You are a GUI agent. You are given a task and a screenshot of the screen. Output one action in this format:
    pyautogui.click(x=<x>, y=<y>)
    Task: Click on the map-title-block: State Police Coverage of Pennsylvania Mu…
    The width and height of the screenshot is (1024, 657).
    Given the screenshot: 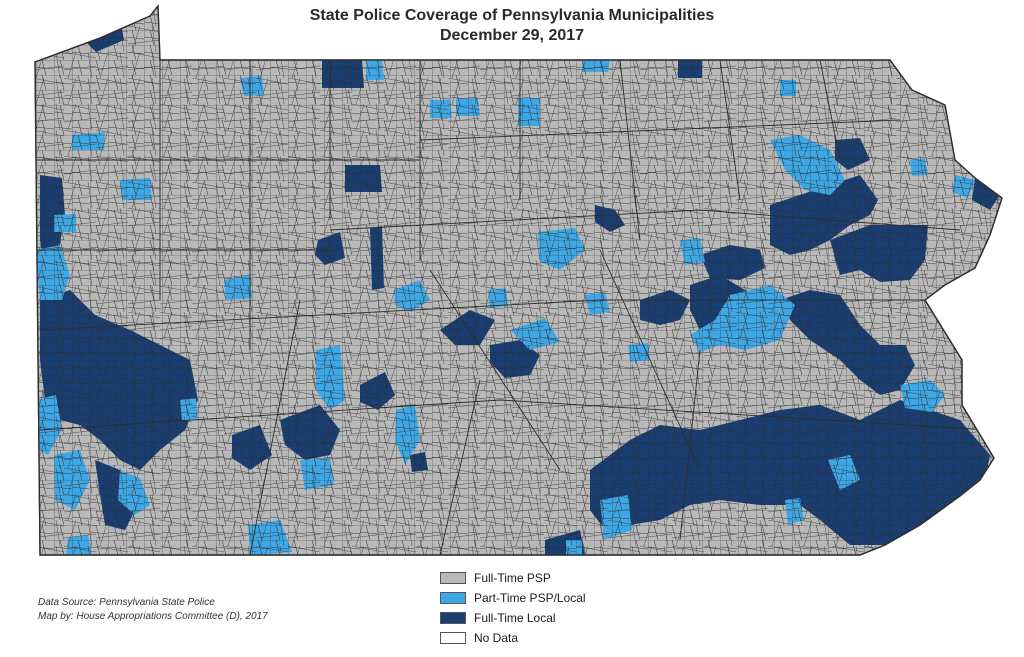 What is the action you would take?
    pyautogui.click(x=512, y=26)
    